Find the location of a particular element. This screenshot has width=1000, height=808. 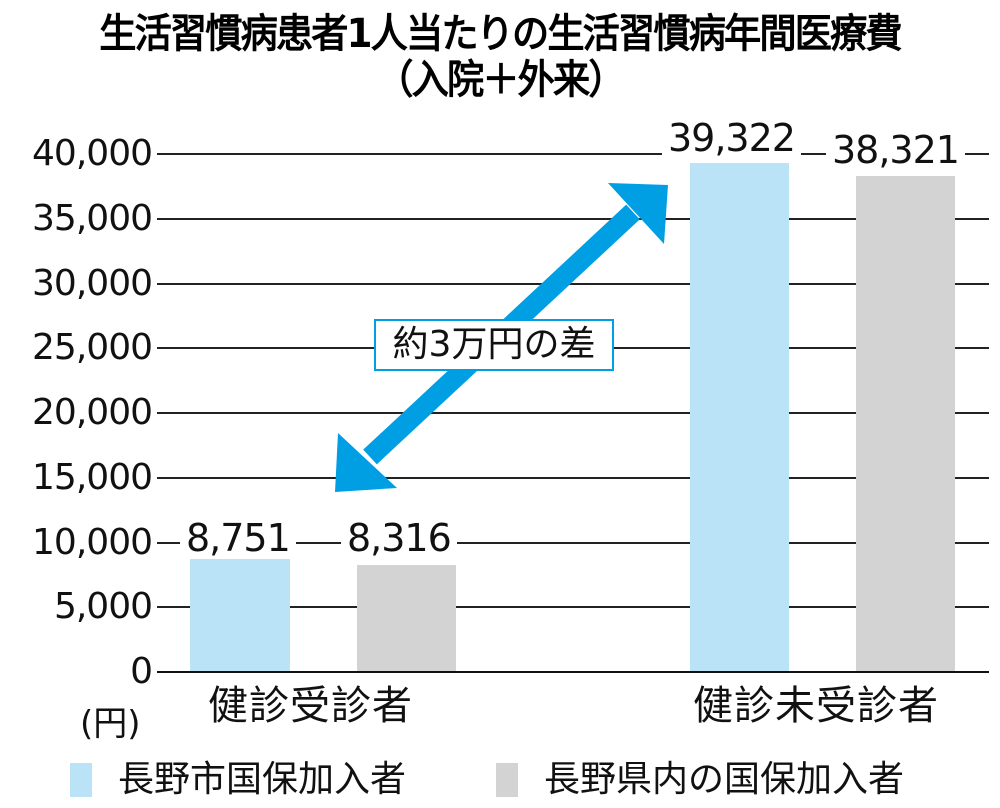

value-label-kenshin-pref: 8,316 is located at coordinates (399, 538).